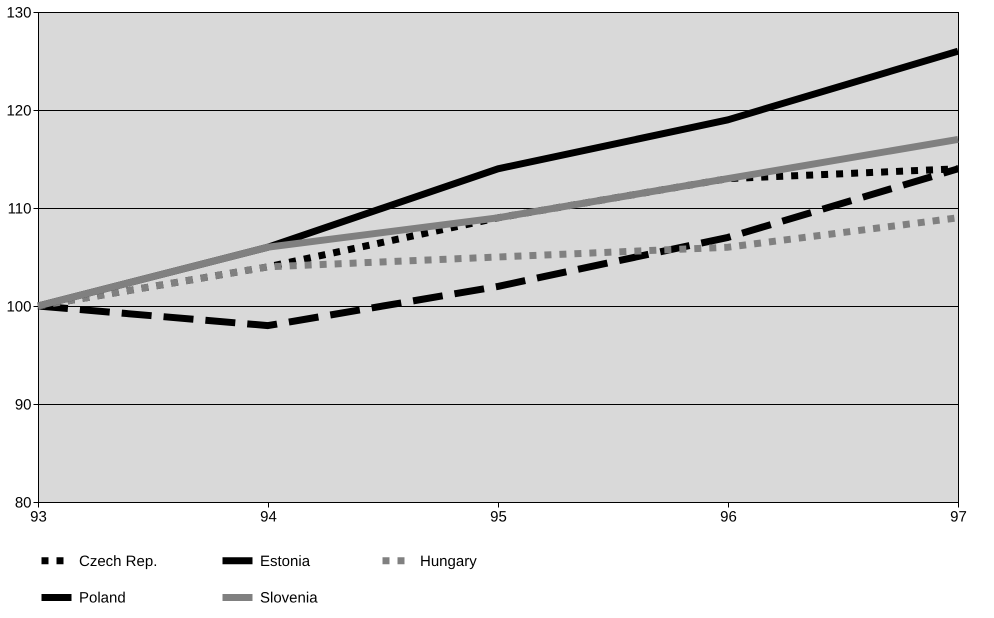 This screenshot has width=994, height=618. What do you see at coordinates (20, 209) in the screenshot?
I see `y-tick-label: 110` at bounding box center [20, 209].